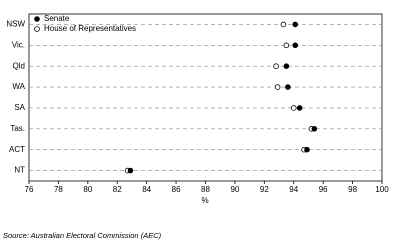 This screenshot has width=397, height=246. Describe the element at coordinates (90, 28) in the screenshot. I see `legend-label: House of Representatives` at that location.